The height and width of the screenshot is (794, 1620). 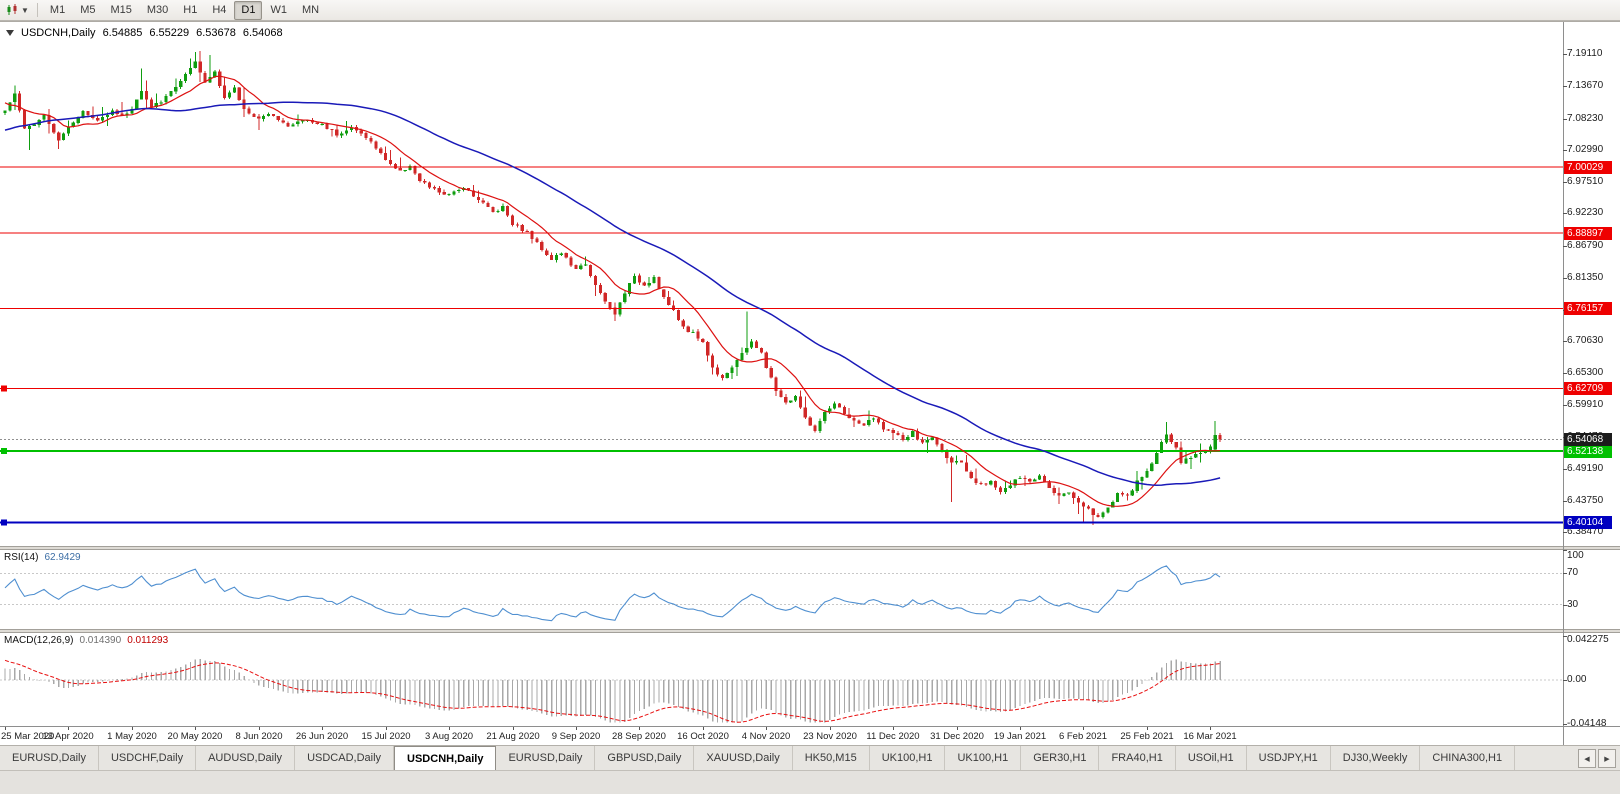 I want to click on timeframe-button-d1: D1, so click(x=248, y=10).